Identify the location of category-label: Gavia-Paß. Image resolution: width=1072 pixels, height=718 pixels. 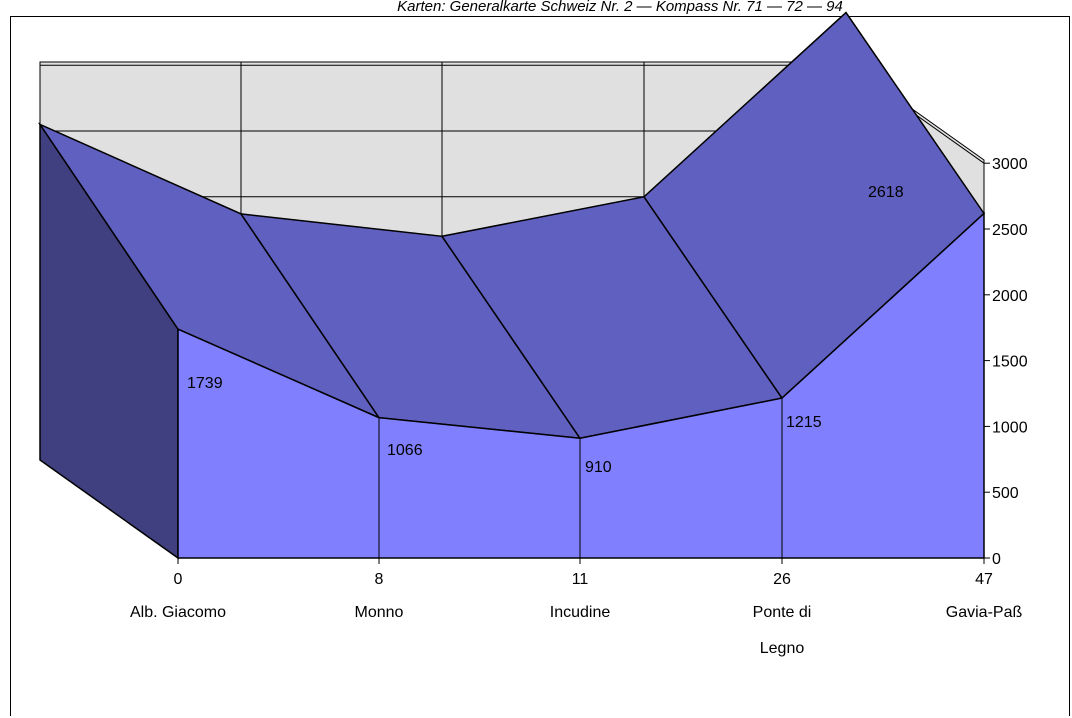
(984, 612).